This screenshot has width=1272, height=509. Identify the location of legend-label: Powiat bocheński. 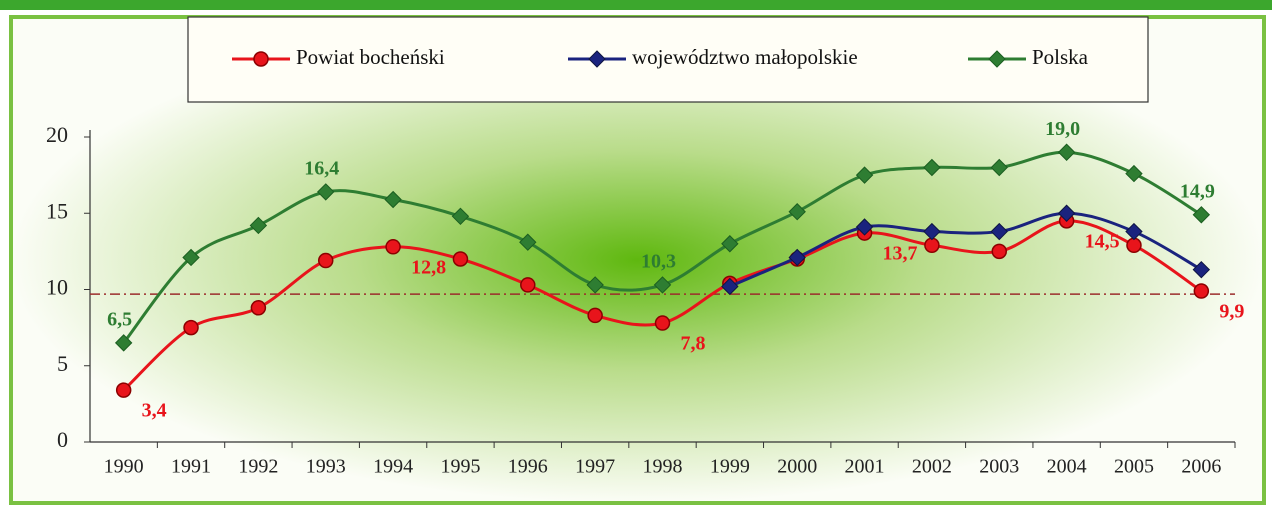
(370, 57).